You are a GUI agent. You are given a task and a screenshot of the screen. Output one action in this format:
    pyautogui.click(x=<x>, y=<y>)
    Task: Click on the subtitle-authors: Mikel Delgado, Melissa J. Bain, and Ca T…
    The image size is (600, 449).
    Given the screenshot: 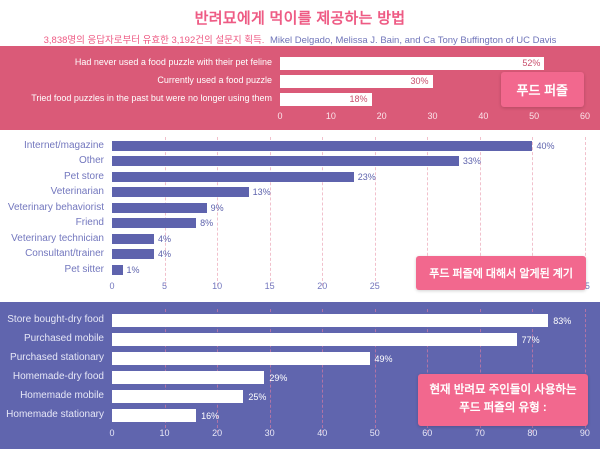 What is the action you would take?
    pyautogui.click(x=413, y=40)
    